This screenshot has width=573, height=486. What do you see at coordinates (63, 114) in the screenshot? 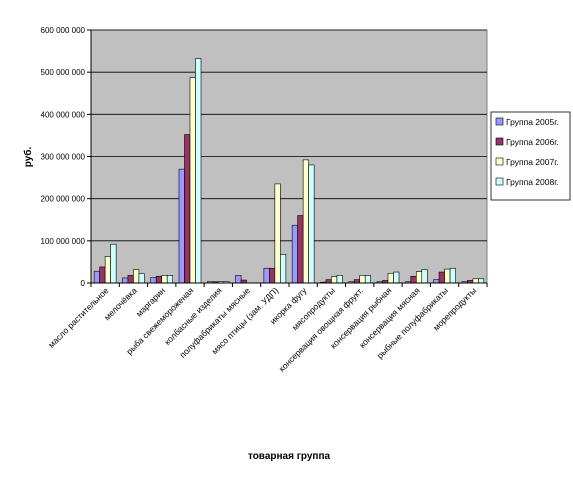
I see `y-tick-label: 400 000 000` at bounding box center [63, 114].